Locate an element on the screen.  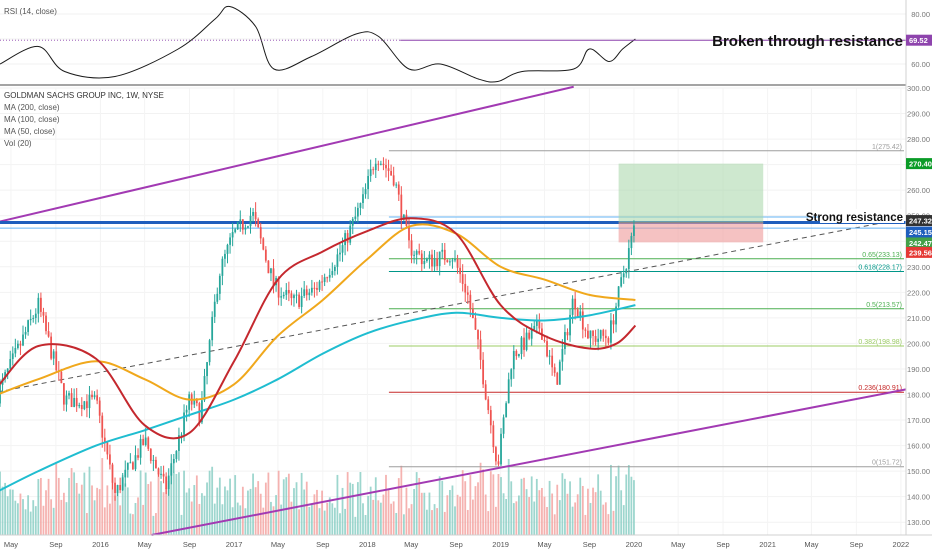
price-tag-label: 242.47 is located at coordinates (920, 243).